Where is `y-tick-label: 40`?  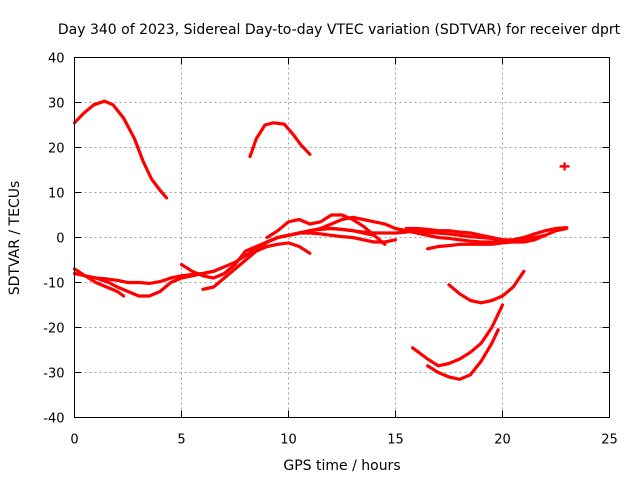 y-tick-label: 40 is located at coordinates (56, 59).